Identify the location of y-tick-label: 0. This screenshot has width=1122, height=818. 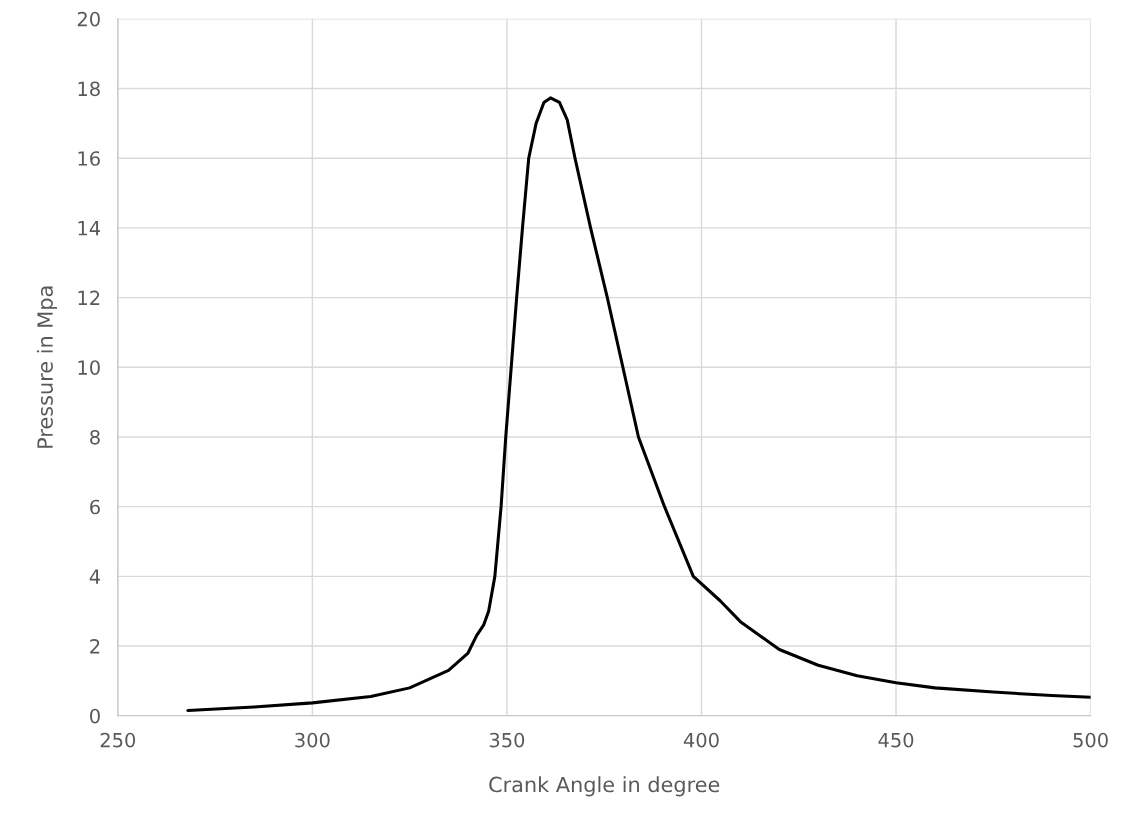
(95, 716).